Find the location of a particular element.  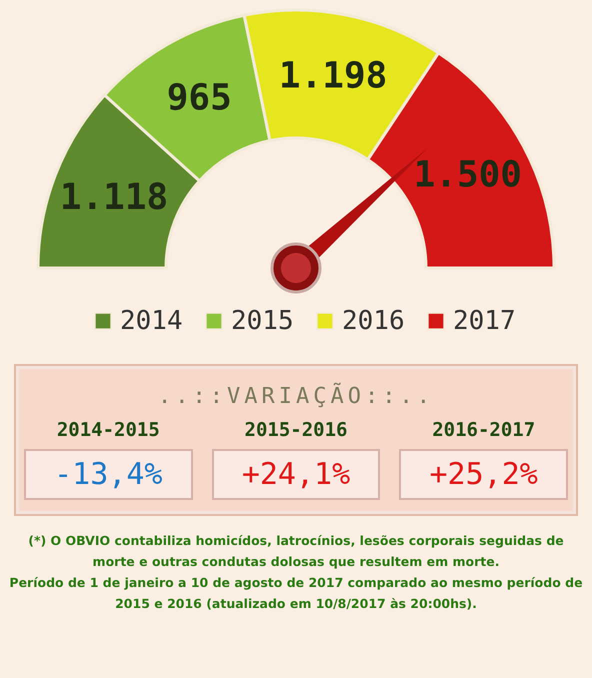

legend-label: 2016 is located at coordinates (373, 321).